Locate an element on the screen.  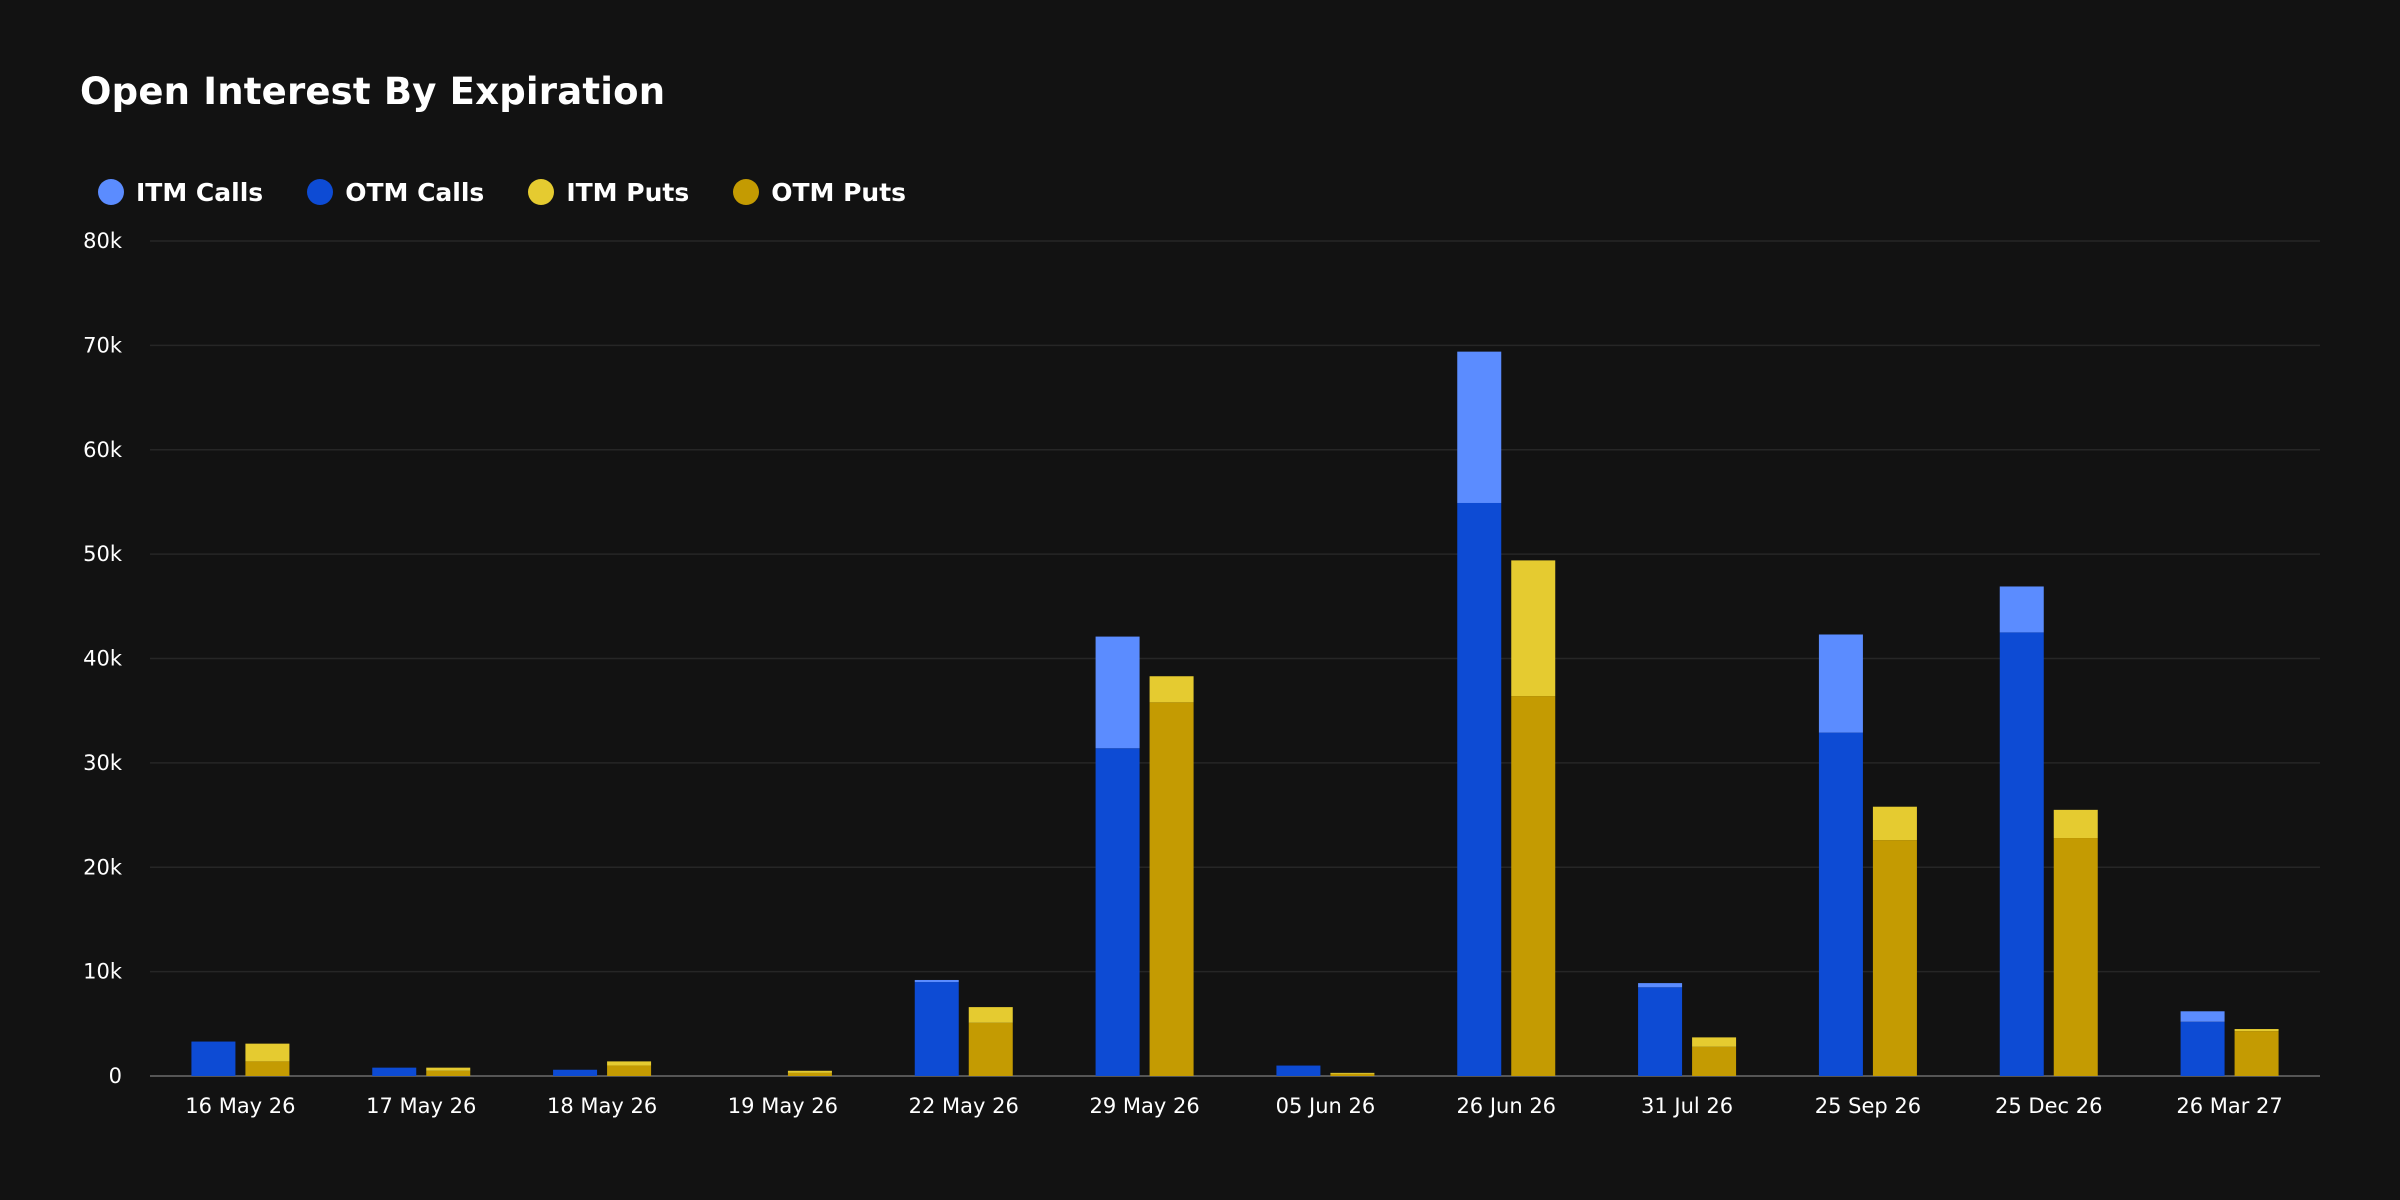
legend-item-itm-puts: ITM Puts is located at coordinates (608, 192).